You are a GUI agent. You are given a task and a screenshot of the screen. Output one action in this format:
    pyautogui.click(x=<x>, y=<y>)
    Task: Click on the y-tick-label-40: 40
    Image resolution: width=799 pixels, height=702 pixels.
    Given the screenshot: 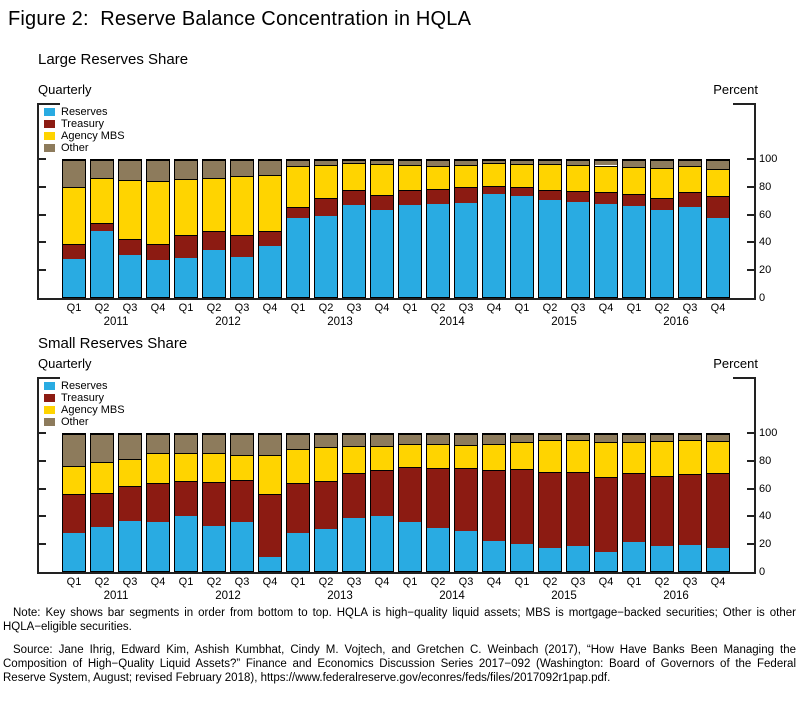 What is the action you would take?
    pyautogui.click(x=765, y=242)
    